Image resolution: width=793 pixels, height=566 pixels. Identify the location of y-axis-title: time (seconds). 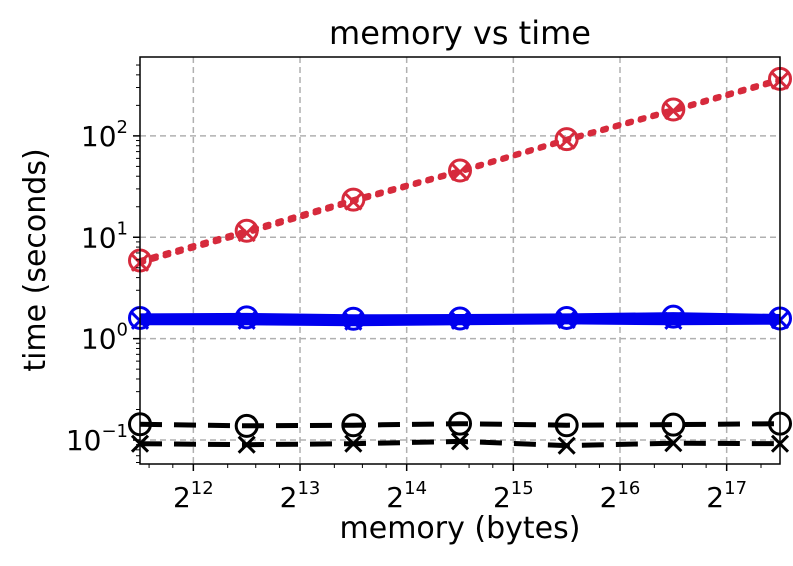
(35, 259).